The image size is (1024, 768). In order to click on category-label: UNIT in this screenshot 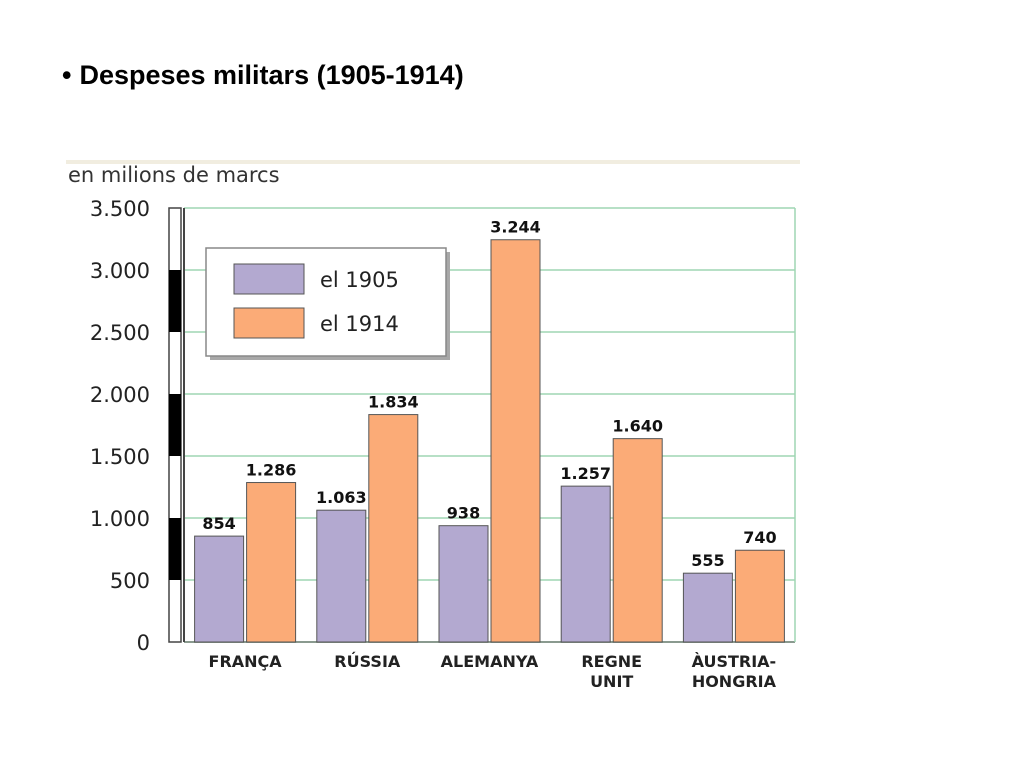, I will do `click(611, 681)`.